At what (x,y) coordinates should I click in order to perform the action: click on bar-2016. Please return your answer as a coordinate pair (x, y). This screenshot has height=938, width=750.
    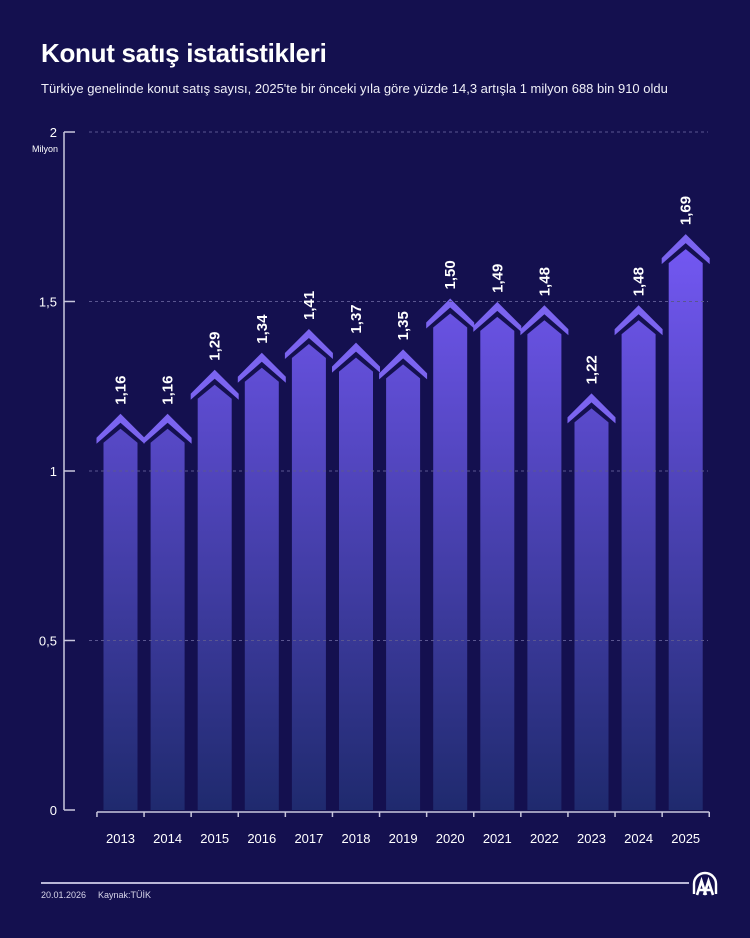
    Looking at the image, I should click on (261, 581).